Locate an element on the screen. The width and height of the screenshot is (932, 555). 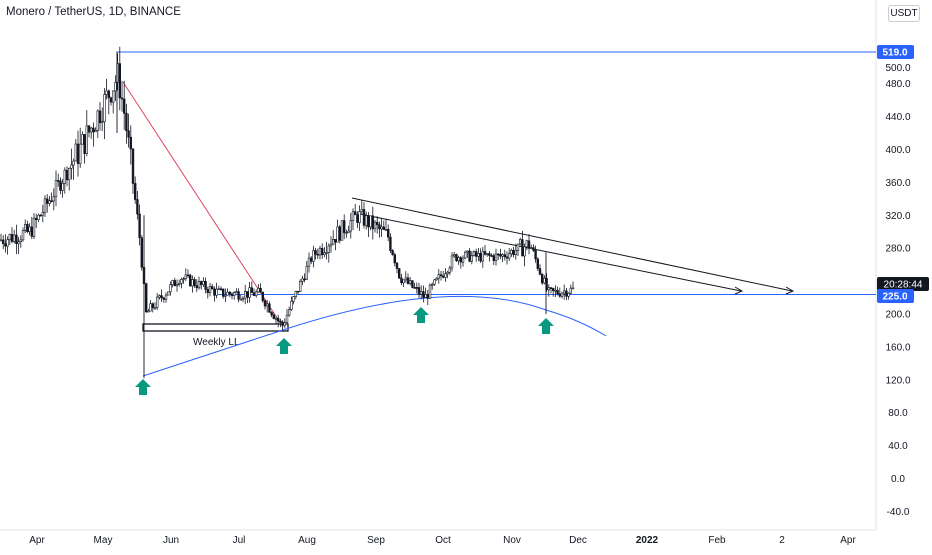
low-arrow-nov-icon is located at coordinates (546, 326).